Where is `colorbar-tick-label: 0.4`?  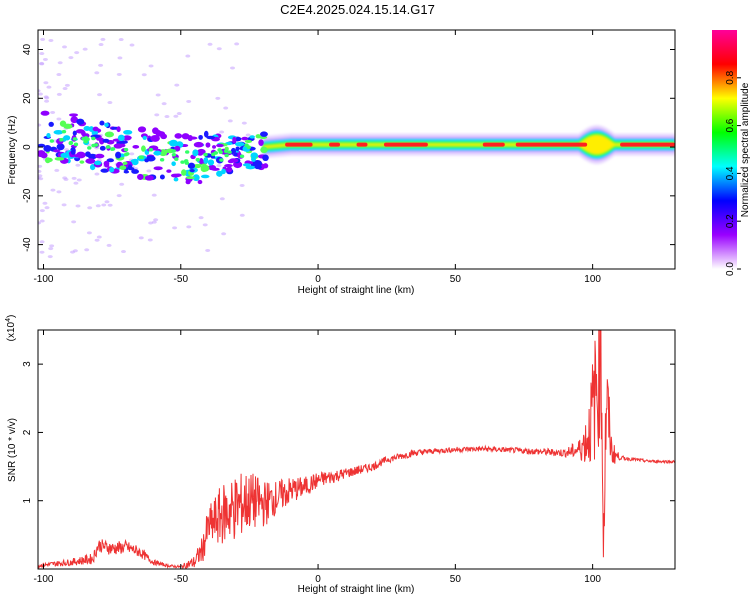 colorbar-tick-label: 0.4 is located at coordinates (730, 173).